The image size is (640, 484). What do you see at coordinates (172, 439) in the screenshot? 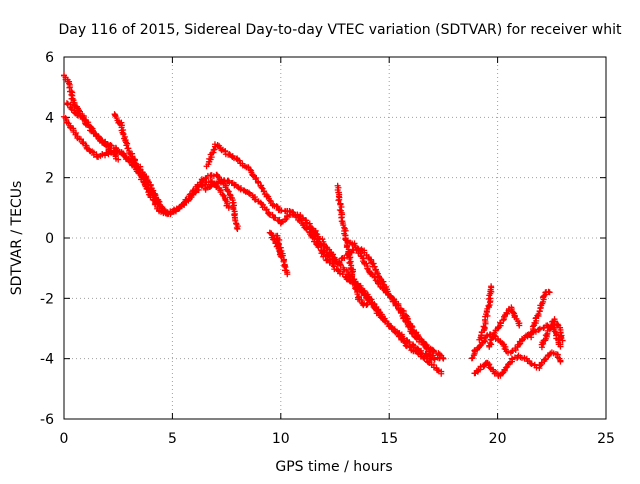
I see `x-tick-label: 5` at bounding box center [172, 439].